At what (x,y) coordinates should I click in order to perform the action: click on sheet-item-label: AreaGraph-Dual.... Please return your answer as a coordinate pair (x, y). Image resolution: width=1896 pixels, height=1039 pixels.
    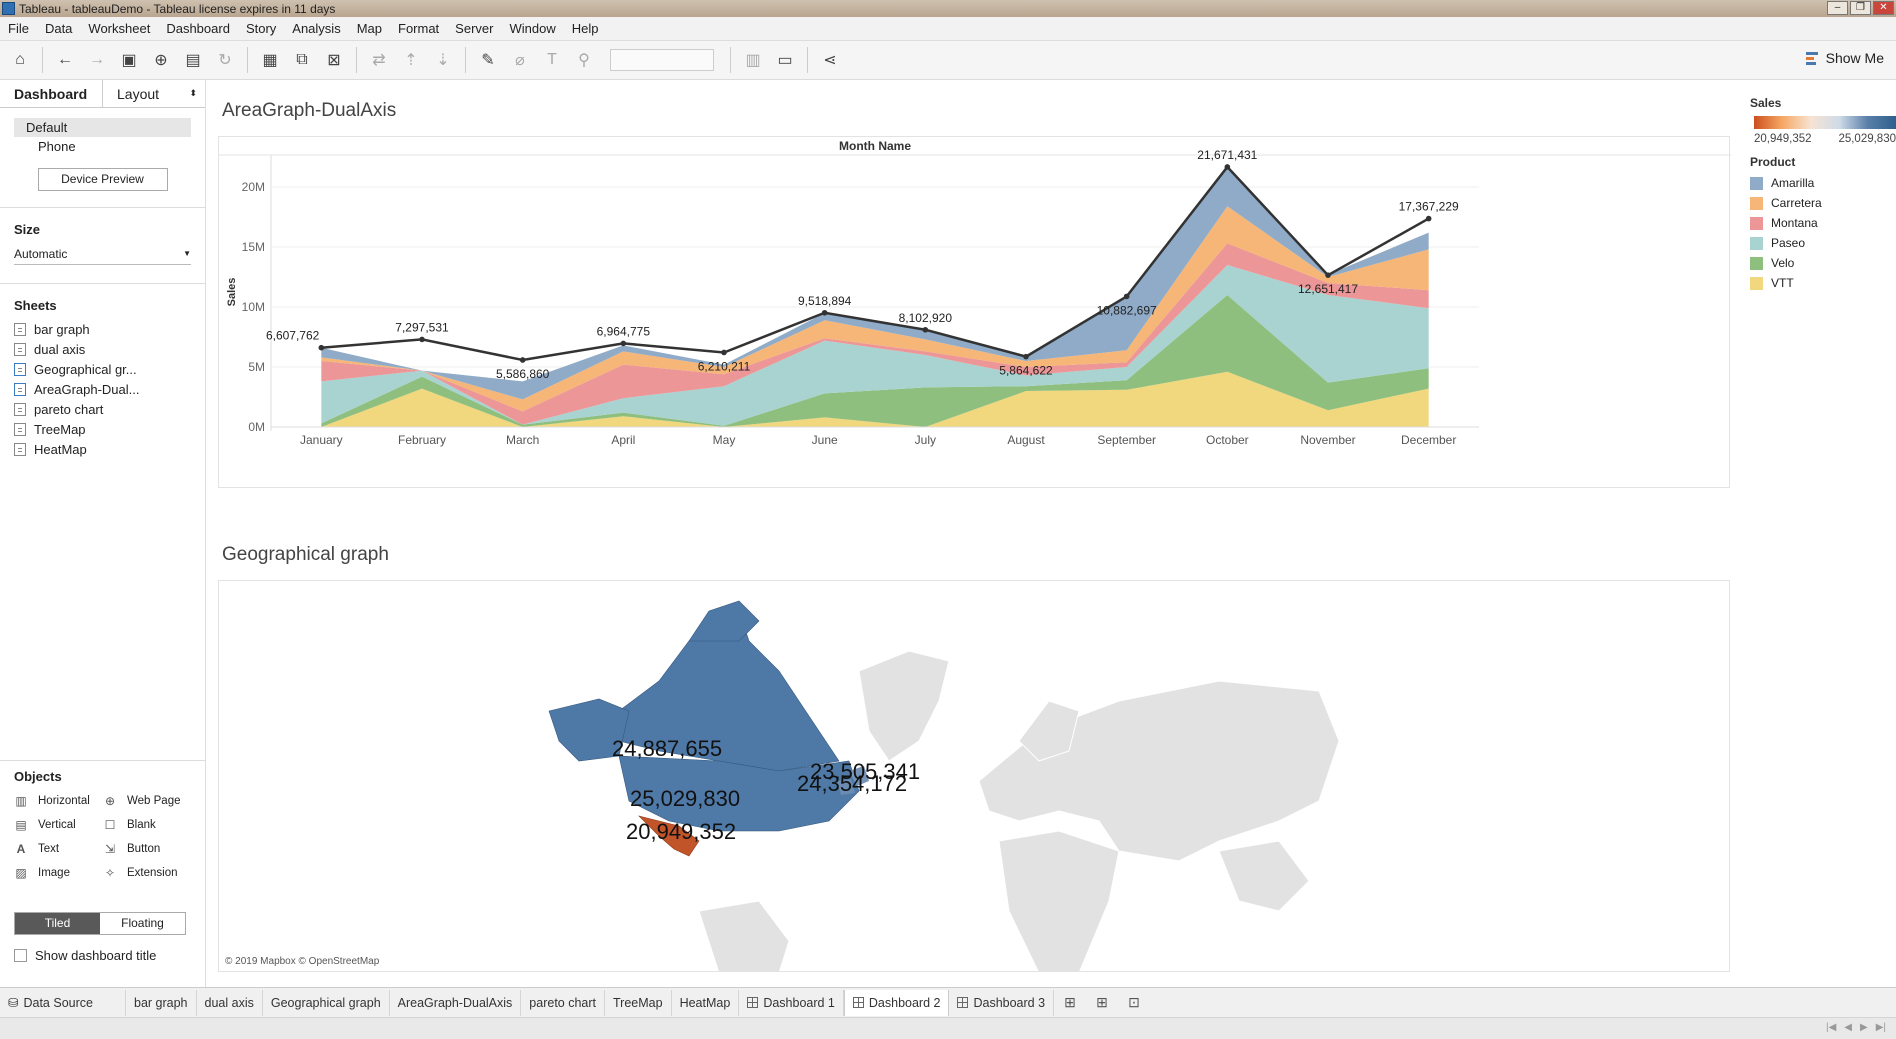
    Looking at the image, I should click on (87, 389).